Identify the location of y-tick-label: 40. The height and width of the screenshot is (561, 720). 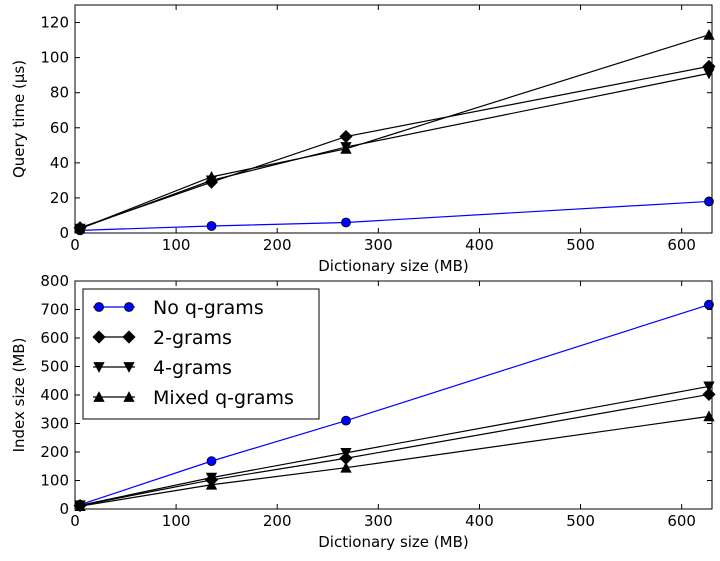
(59, 163).